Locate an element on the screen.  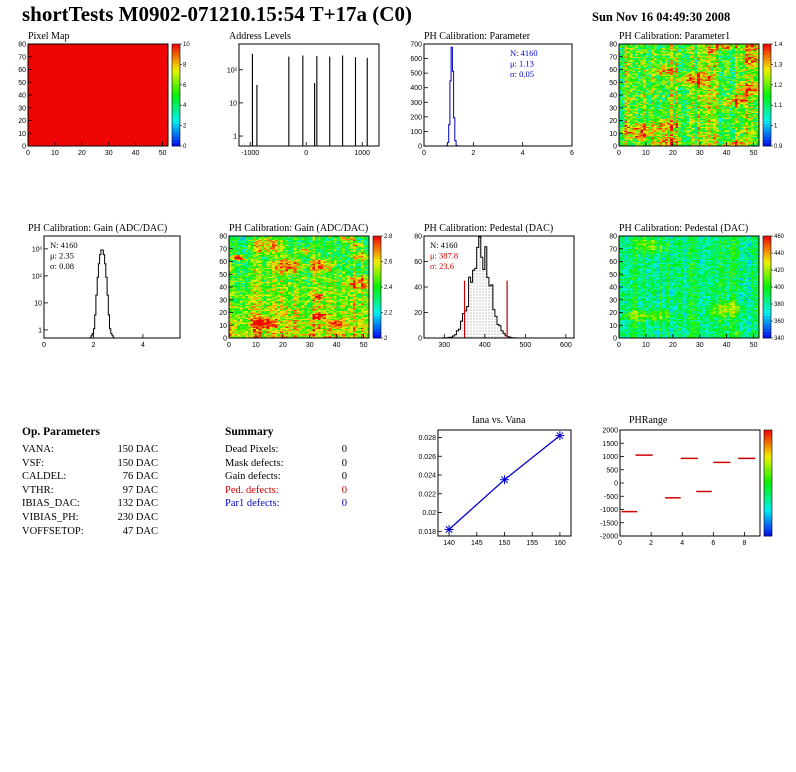
chart-title: Iana vs. Vana is located at coordinates (499, 420).